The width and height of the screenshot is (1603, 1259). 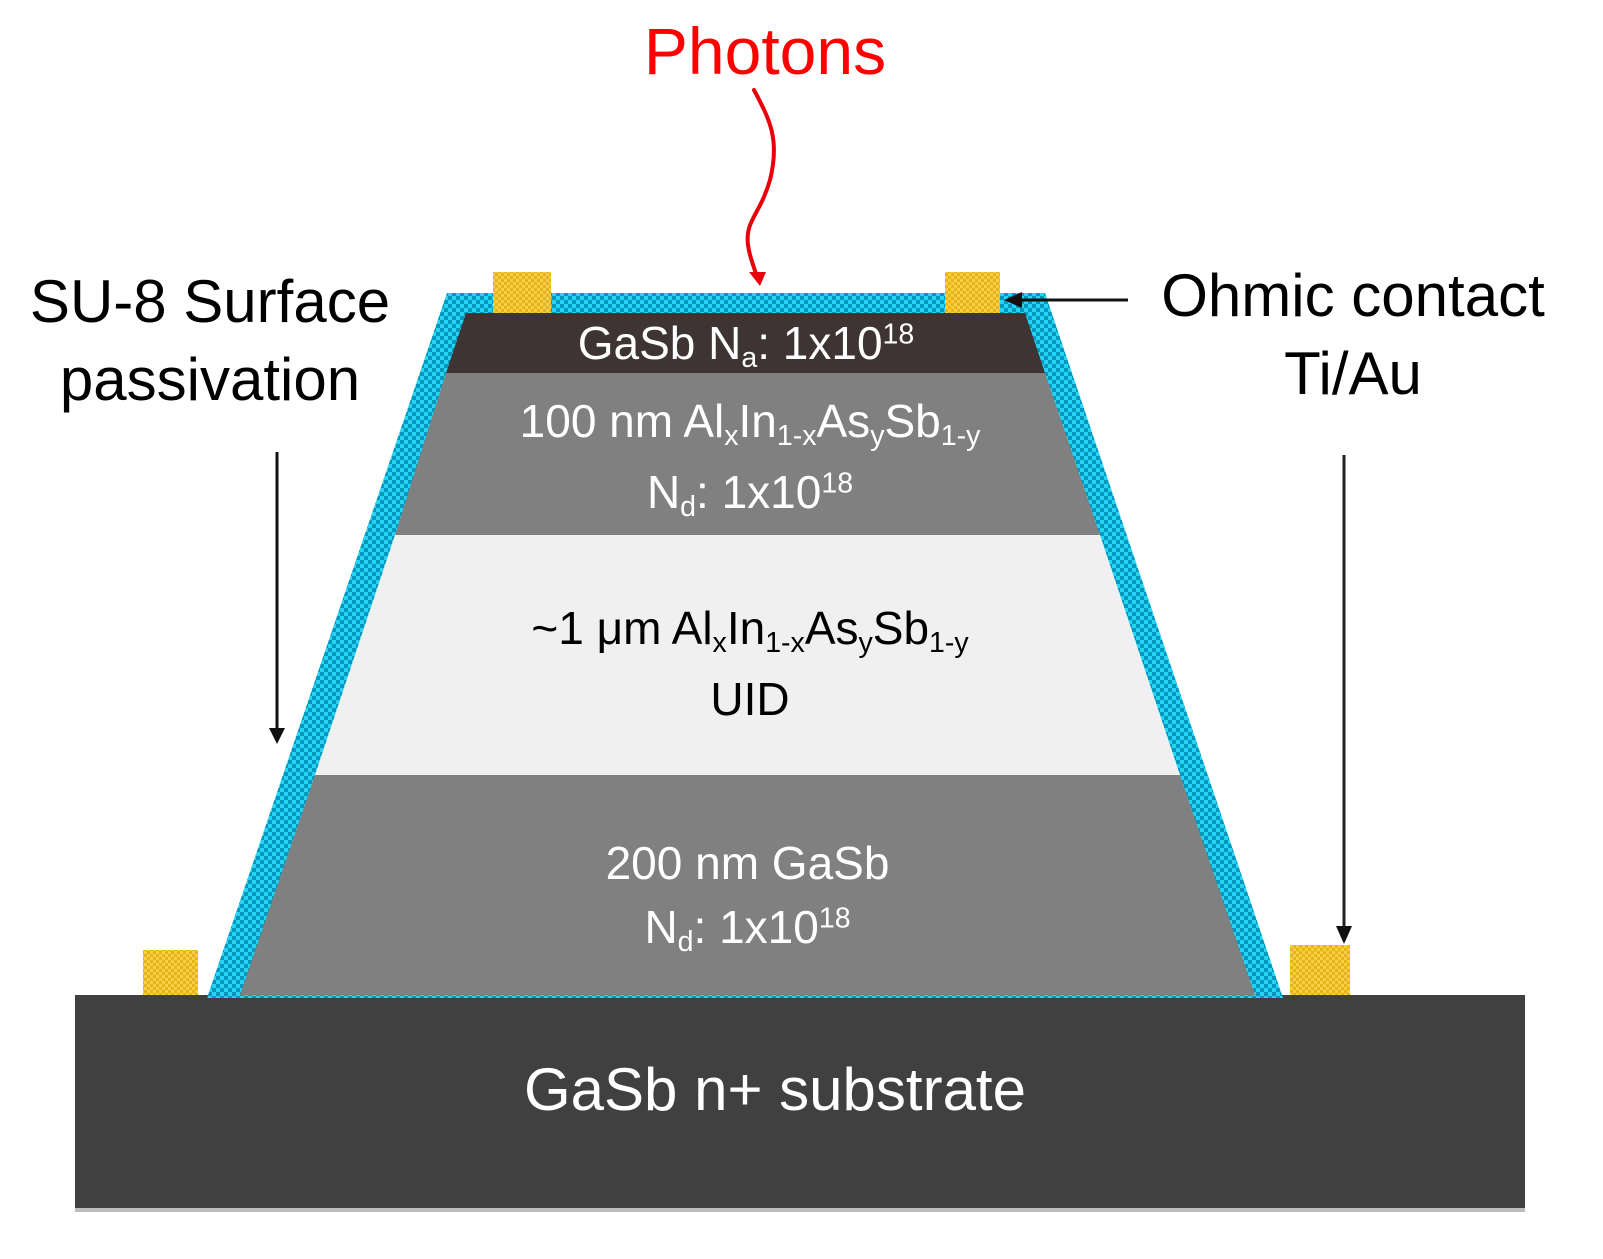 I want to click on passivation-annotation-line1: SU-8 Surface, so click(x=210, y=301).